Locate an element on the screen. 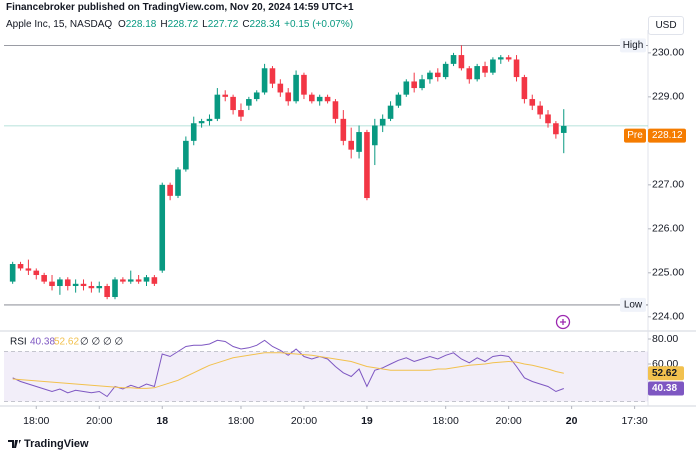 Image resolution: width=696 pixels, height=450 pixels. rsi-value-tag: 40.38 is located at coordinates (664, 388).